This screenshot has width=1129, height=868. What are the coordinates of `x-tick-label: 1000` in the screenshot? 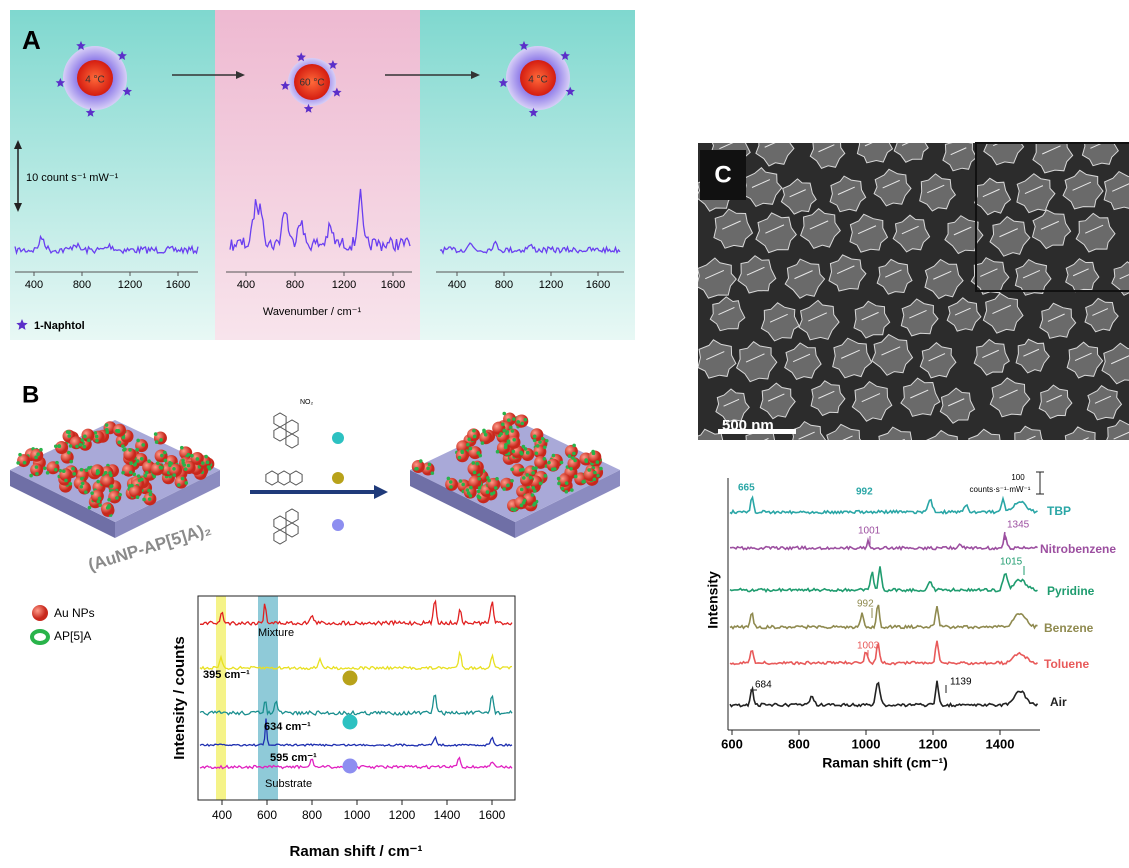 It's located at (866, 743).